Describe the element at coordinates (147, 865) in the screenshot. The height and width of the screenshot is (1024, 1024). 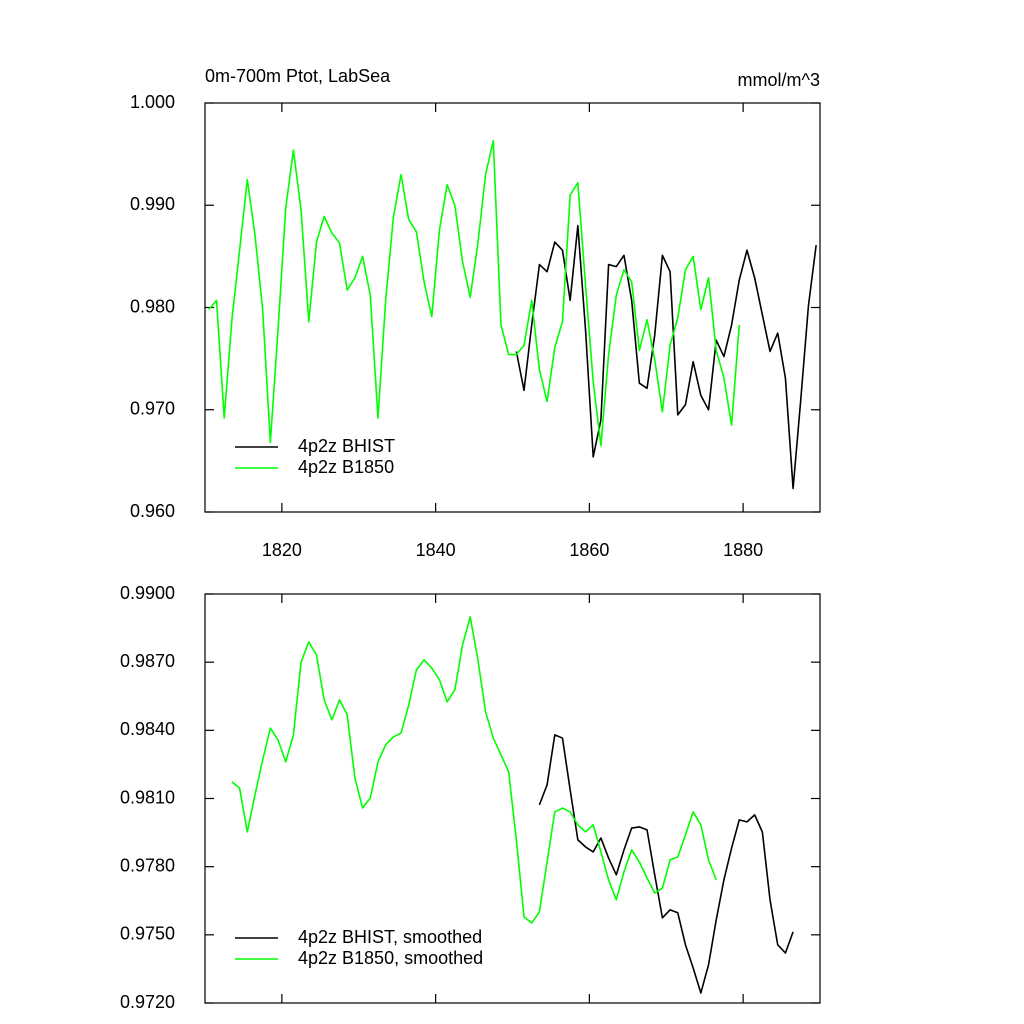
I see `y-tick-label: 0.9780` at that location.